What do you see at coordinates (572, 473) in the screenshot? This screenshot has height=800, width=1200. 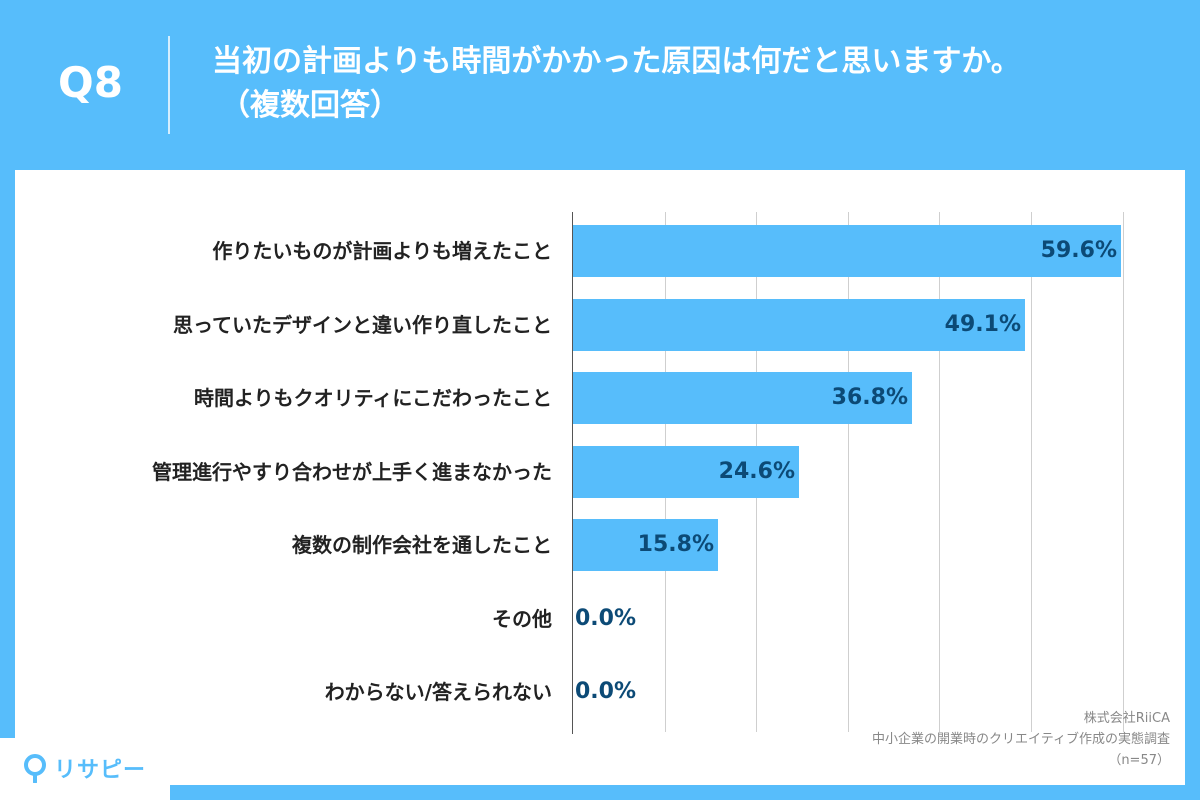 I see `y-axis-line` at bounding box center [572, 473].